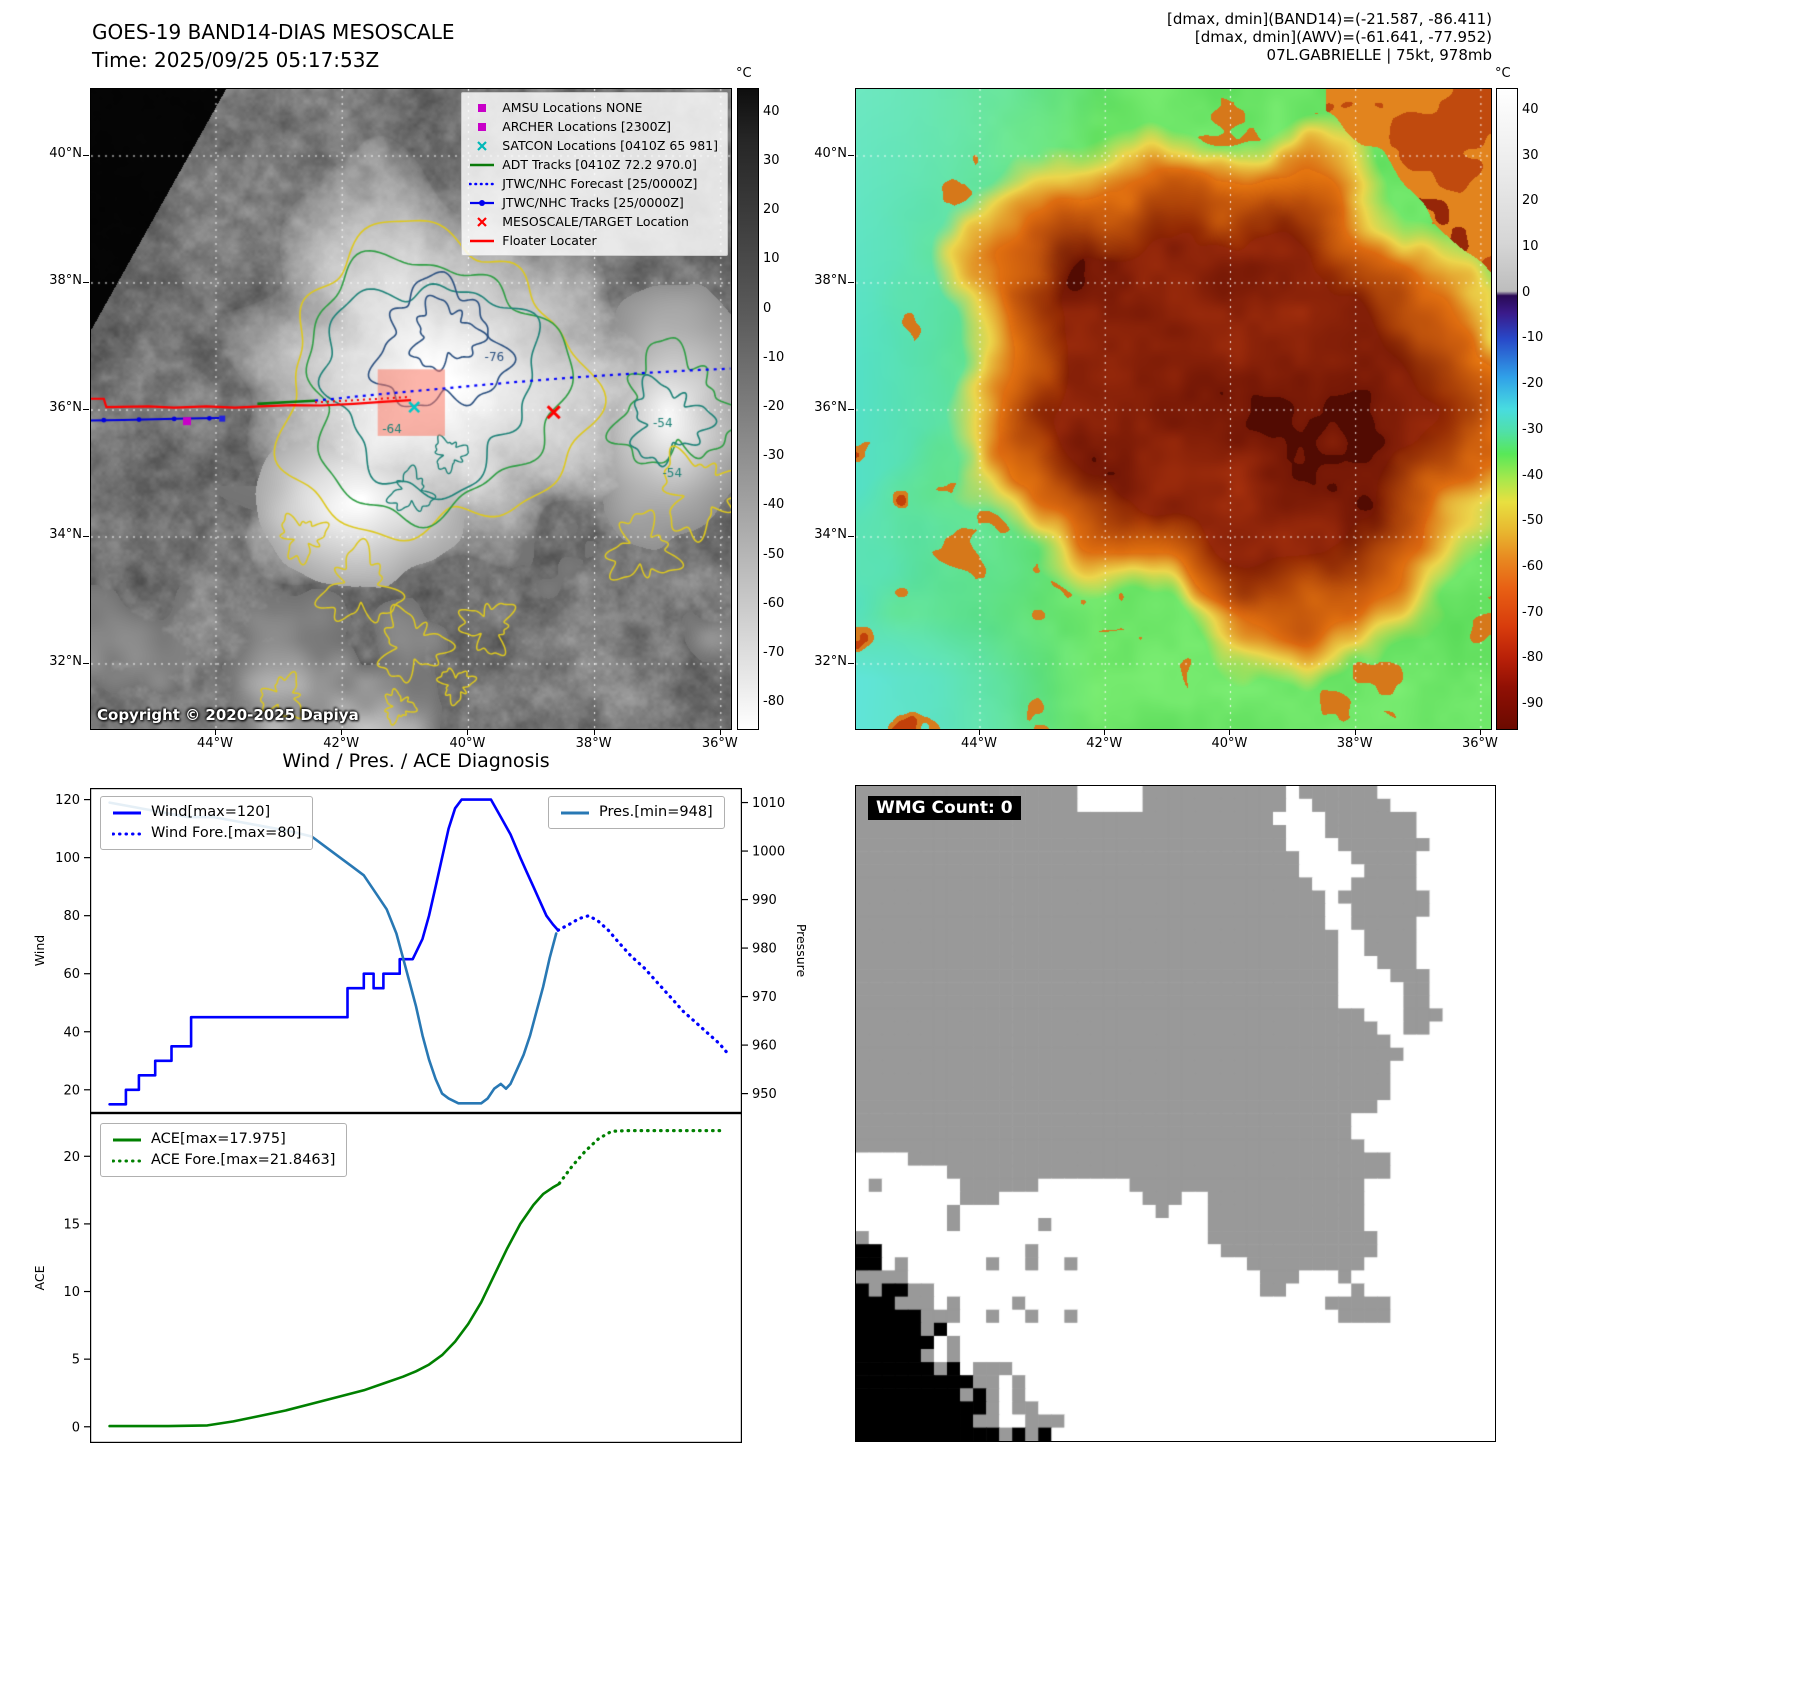  What do you see at coordinates (593, 202) in the screenshot?
I see `map-legend-item: JTWC/NHC Tracks [25/0000Z]` at bounding box center [593, 202].